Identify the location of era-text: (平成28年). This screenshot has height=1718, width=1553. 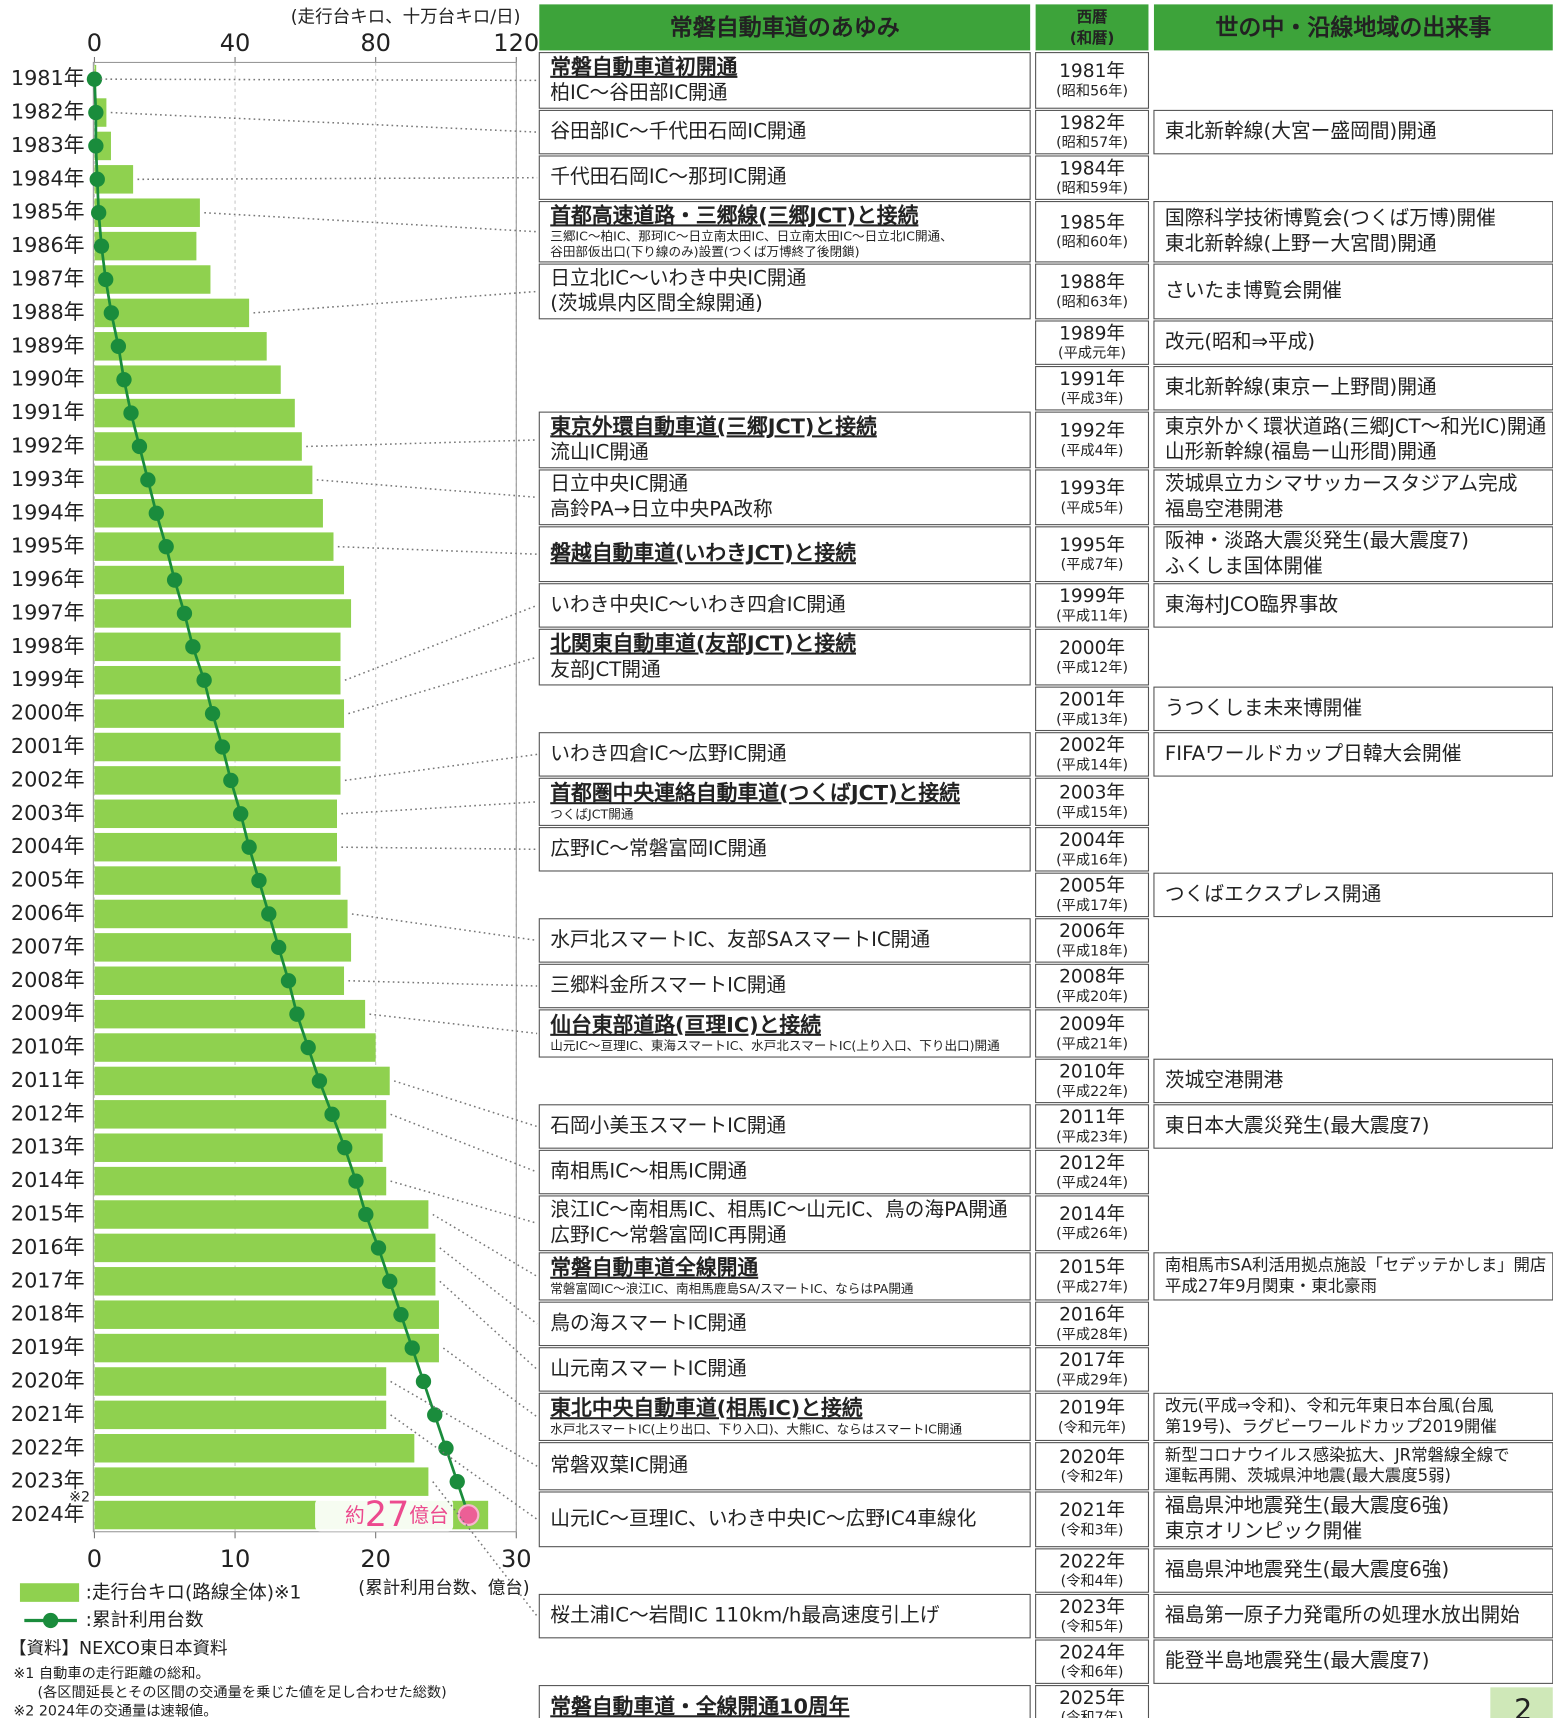
(1092, 1334).